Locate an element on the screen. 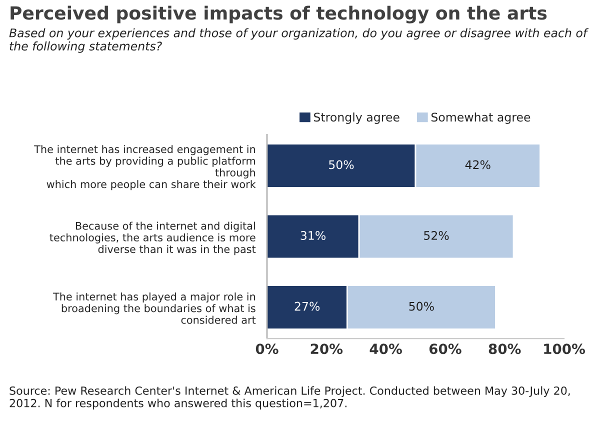 The image size is (600, 434). source-note: Source: Pew Research Center's Internet & American Life Project. Conducted between May 30-July 20, 2012. N for respondents who answered this question=1,207. is located at coordinates (290, 398).